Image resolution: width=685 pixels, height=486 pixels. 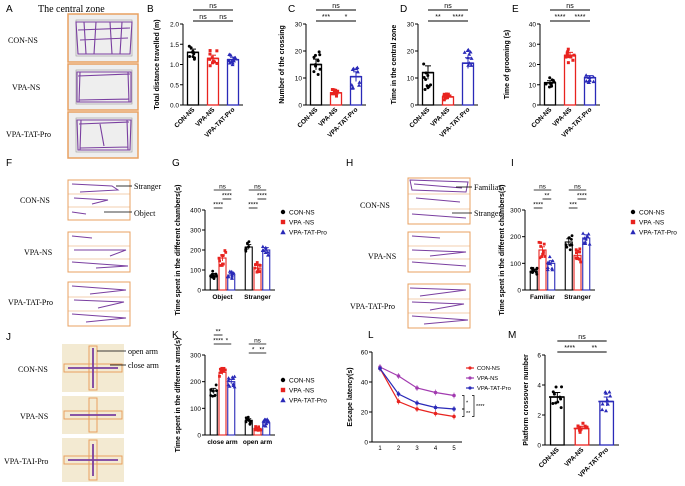 What do you see at coordinates (174, 106) in the screenshot?
I see `B-y-tick-label: 0.0` at bounding box center [174, 106].